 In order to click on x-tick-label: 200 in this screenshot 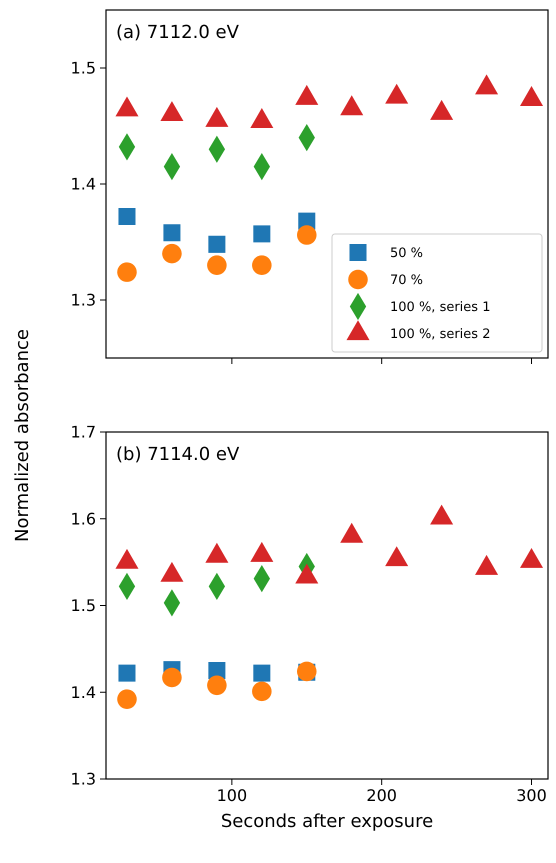, I will do `click(381, 795)`.